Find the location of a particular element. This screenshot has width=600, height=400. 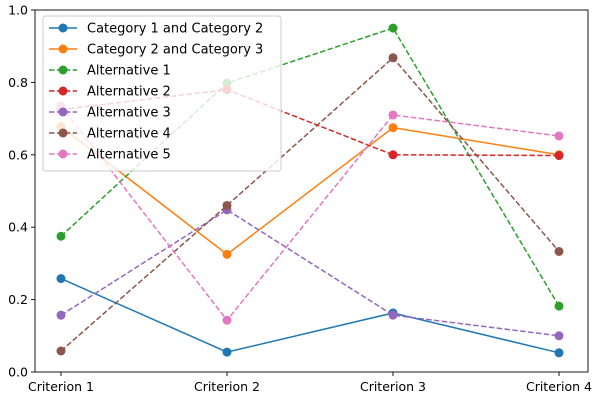

legend-label: Alternative 5 is located at coordinates (129, 155).